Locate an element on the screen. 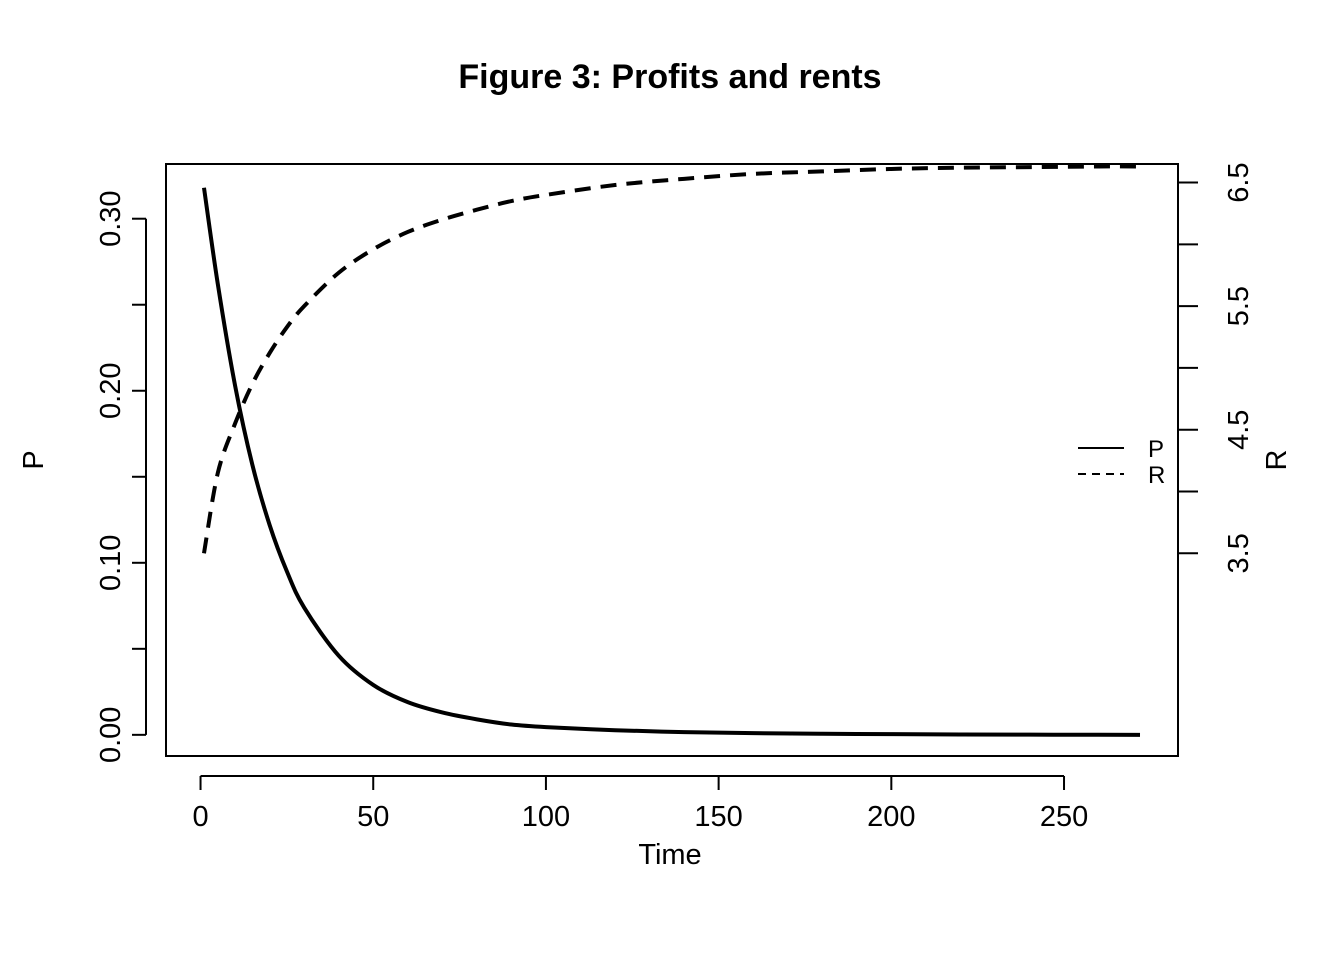  x-tick-label: 250 is located at coordinates (1064, 817).